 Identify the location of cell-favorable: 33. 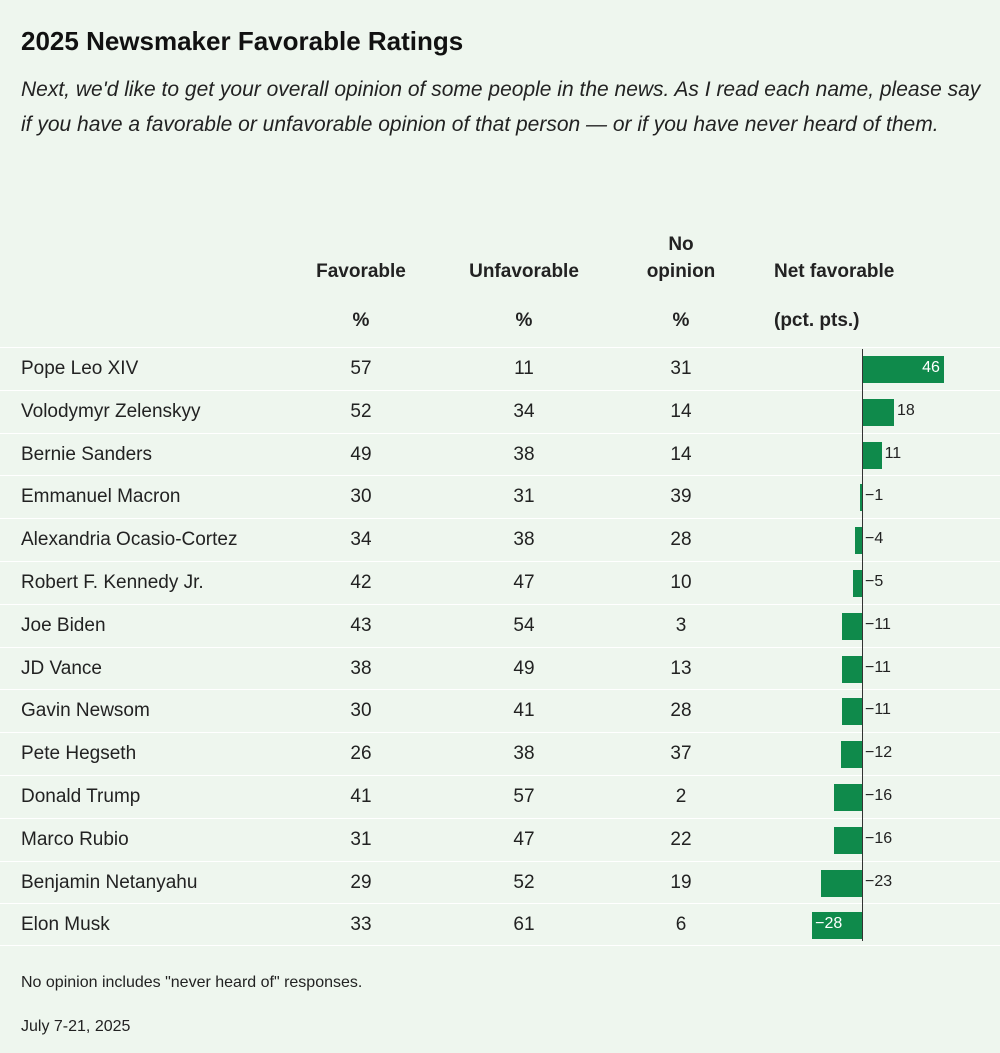
(361, 925).